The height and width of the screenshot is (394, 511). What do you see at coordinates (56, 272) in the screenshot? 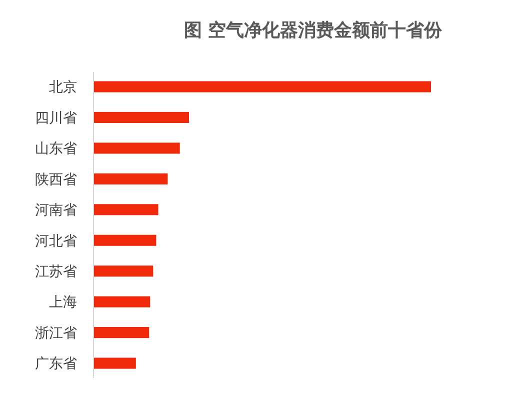
I see `y-tick-label: 江苏省` at bounding box center [56, 272].